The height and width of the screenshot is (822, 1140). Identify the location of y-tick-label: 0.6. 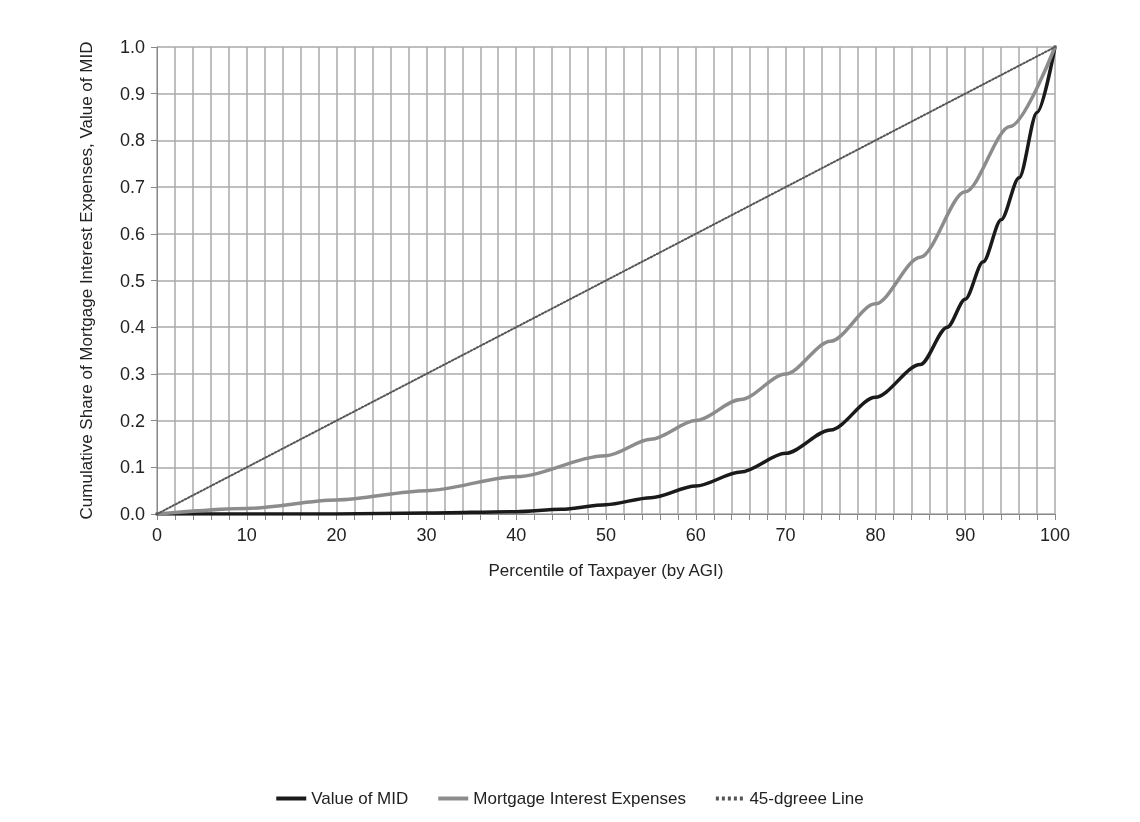
(132, 233).